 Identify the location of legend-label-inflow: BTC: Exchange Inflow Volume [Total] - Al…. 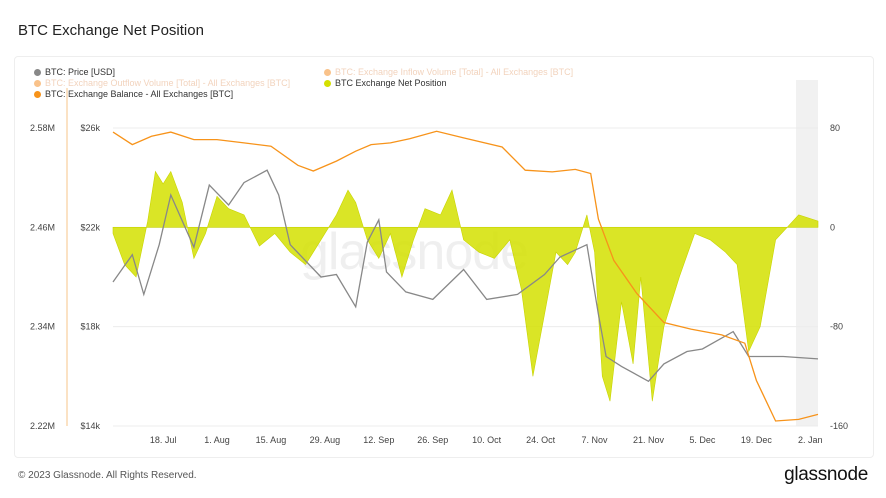
(454, 72).